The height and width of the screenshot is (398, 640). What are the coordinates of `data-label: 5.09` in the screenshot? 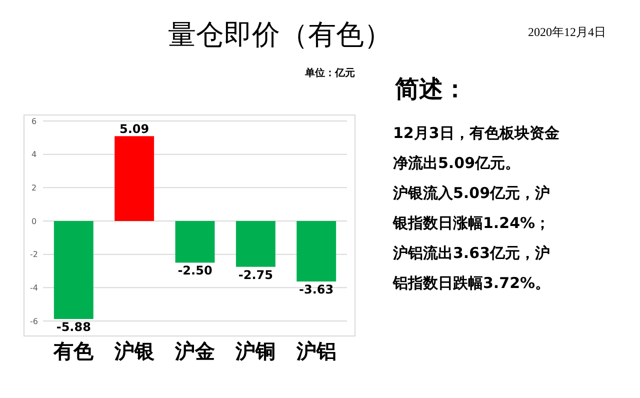 It's located at (135, 129).